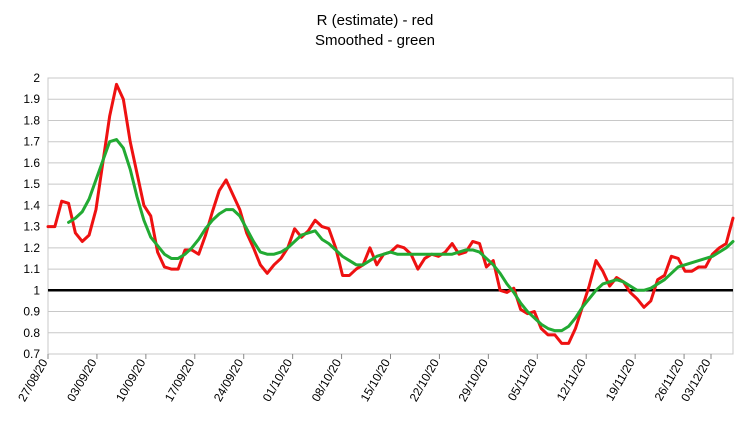 This screenshot has width=750, height=422. Describe the element at coordinates (82, 380) in the screenshot. I see `x-tick-label: 03/09/20` at that location.